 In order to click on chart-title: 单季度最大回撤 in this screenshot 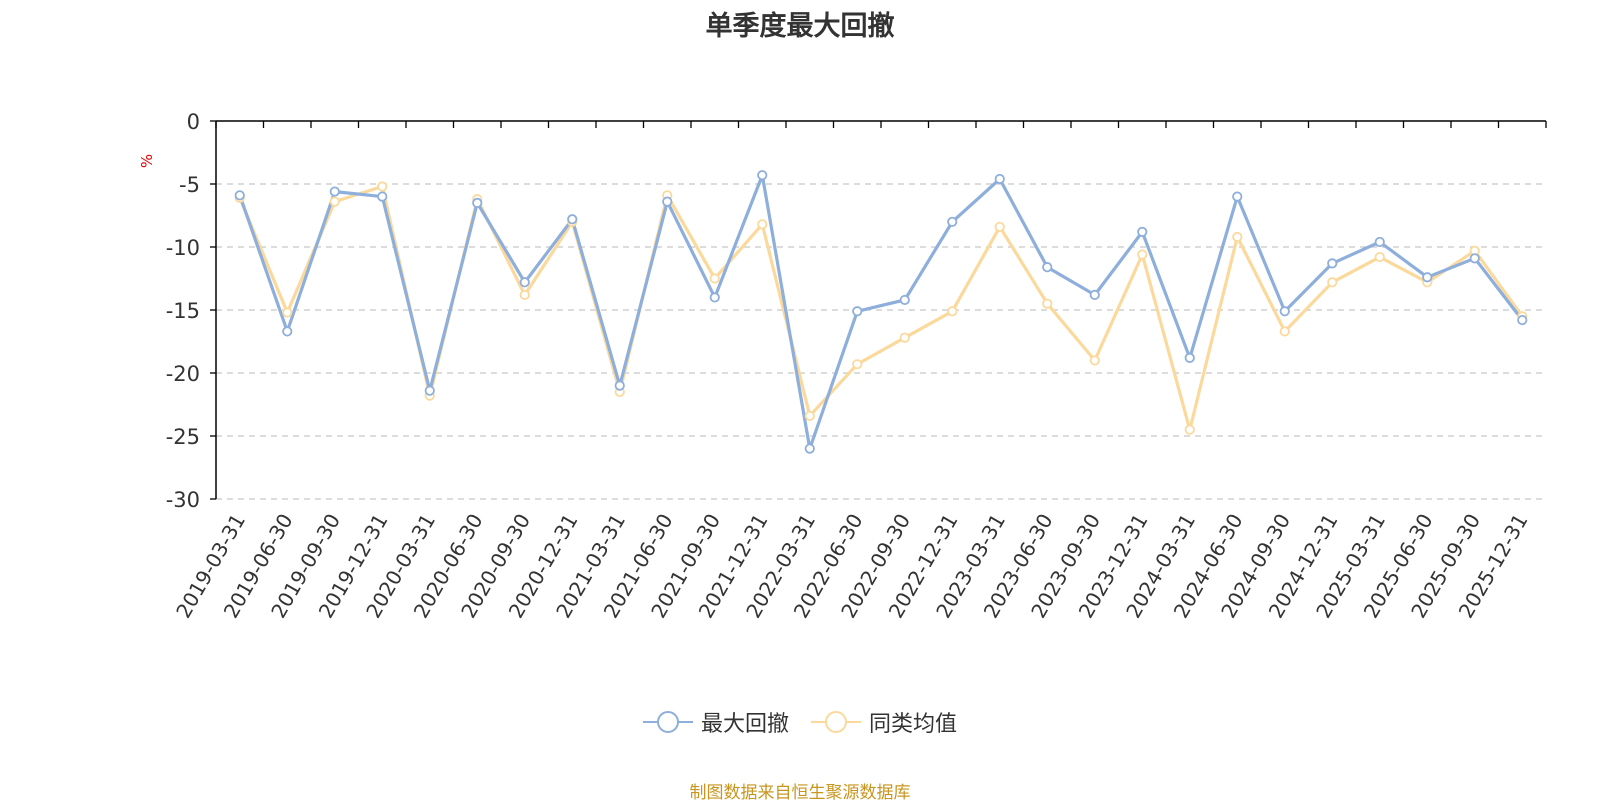, I will do `click(800, 26)`.